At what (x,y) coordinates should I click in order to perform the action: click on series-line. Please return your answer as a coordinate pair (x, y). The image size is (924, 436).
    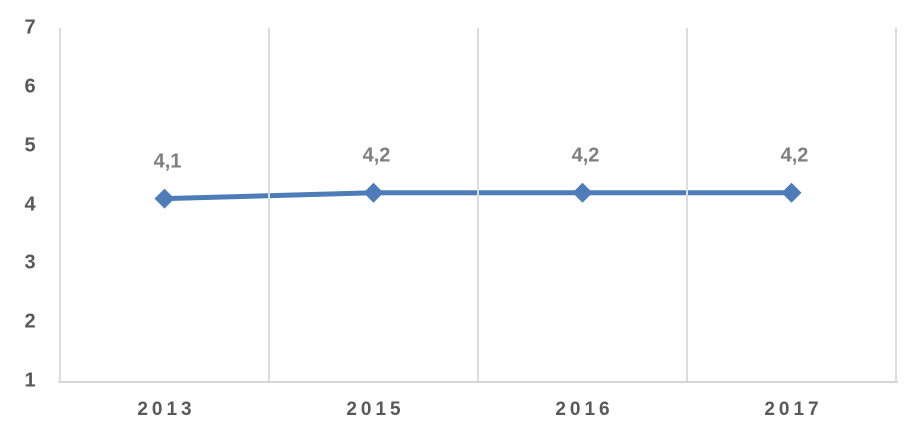
    Looking at the image, I should click on (478, 196).